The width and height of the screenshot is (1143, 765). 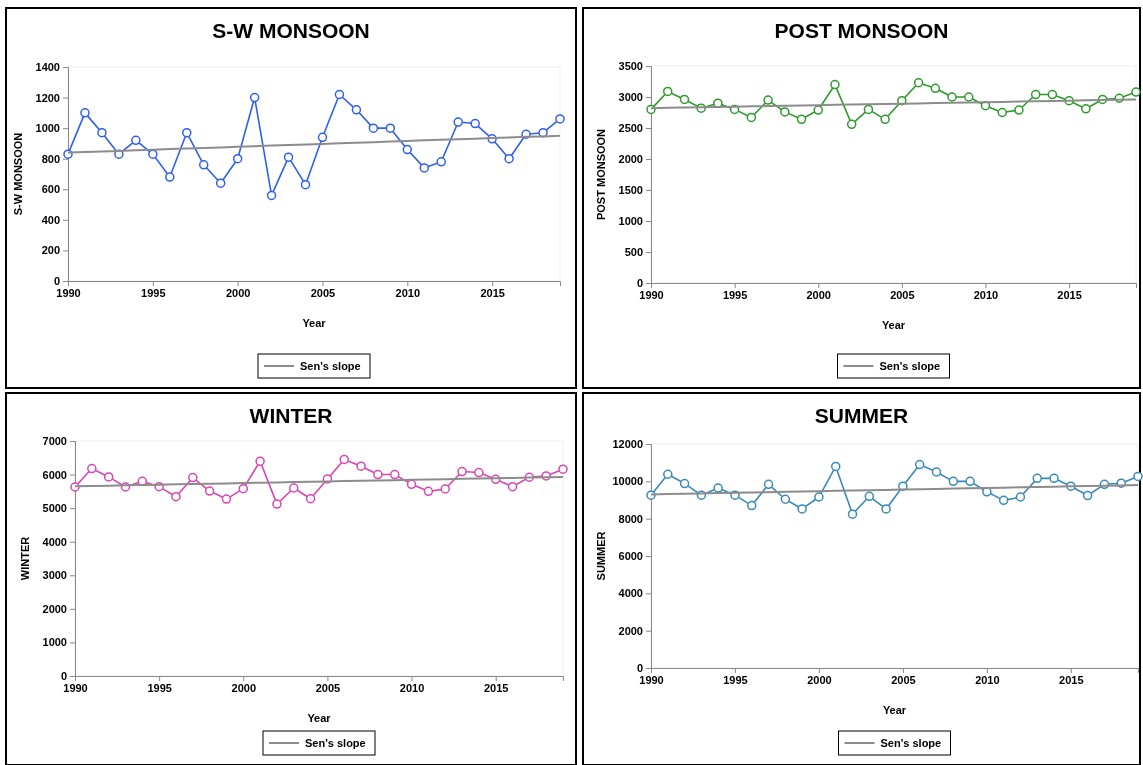 What do you see at coordinates (910, 366) in the screenshot?
I see `legend-label: Sen's slope` at bounding box center [910, 366].